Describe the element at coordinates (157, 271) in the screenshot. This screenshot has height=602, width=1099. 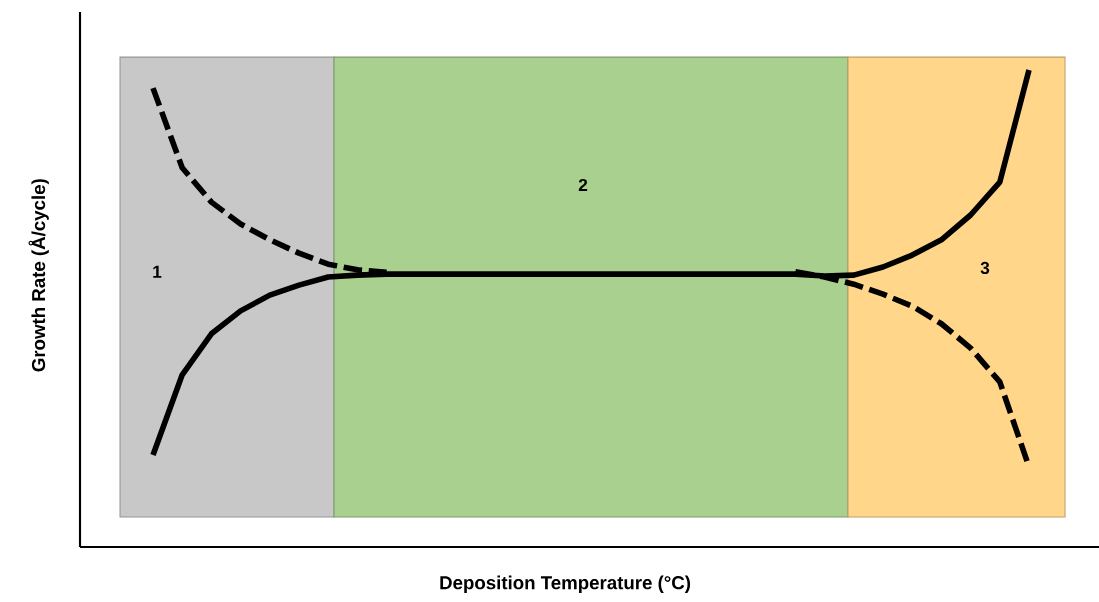
I see `annotation: 1` at that location.